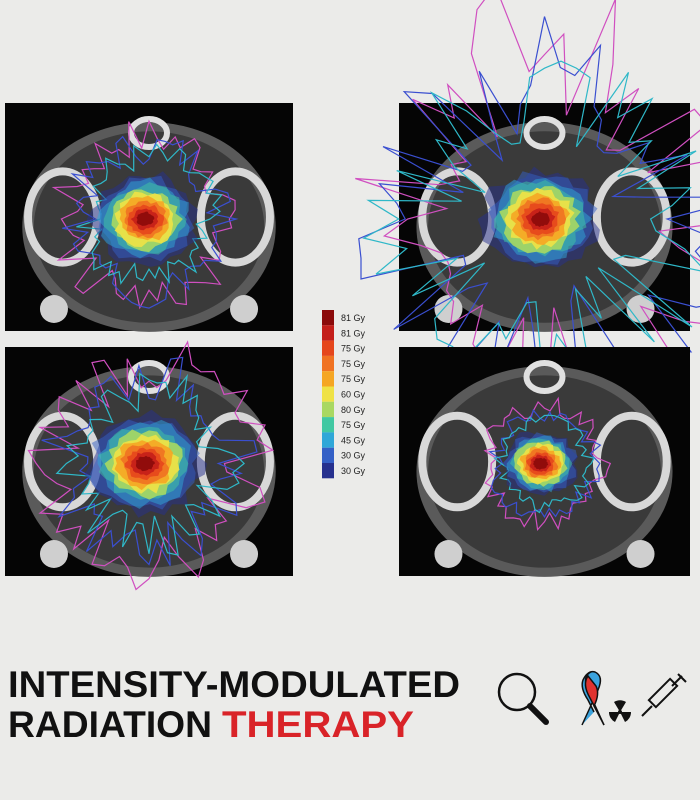  What do you see at coordinates (353, 440) in the screenshot?
I see `legend-label: 45 Gy` at bounding box center [353, 440].